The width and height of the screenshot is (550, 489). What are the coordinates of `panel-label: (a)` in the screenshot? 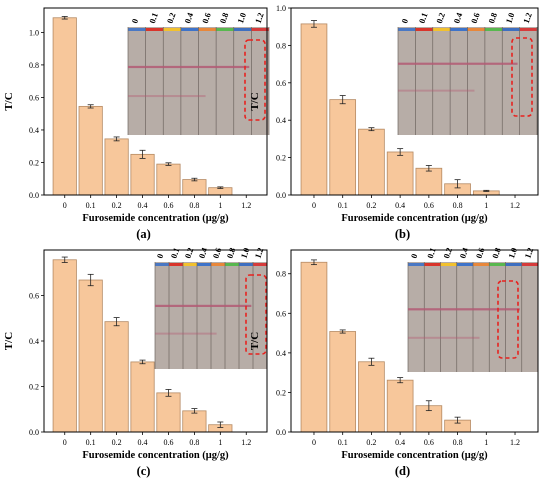 It's located at (143, 234).